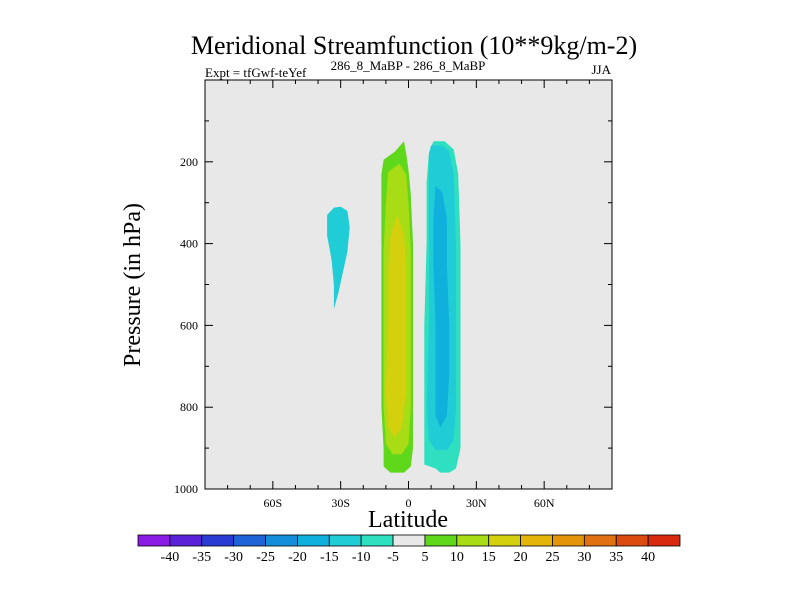 Image resolution: width=800 pixels, height=600 pixels. I want to click on colorbar-label: -5, so click(393, 557).